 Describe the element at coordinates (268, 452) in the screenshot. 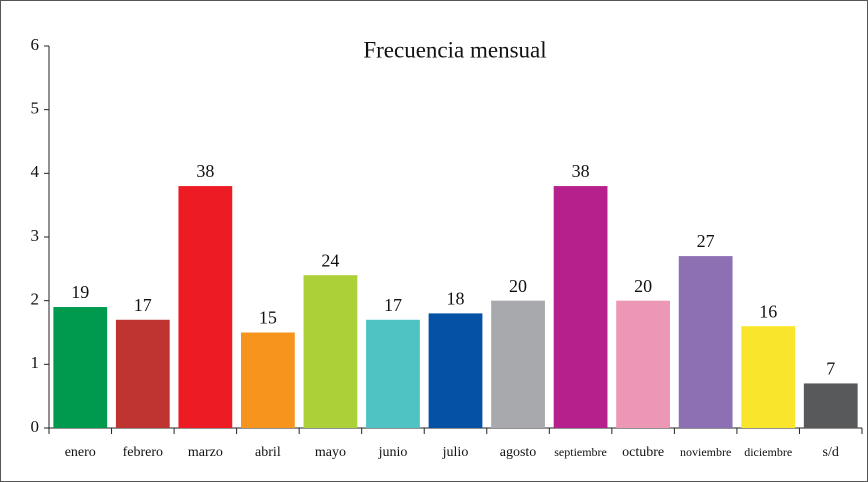

I see `x-tick-label: abril` at that location.